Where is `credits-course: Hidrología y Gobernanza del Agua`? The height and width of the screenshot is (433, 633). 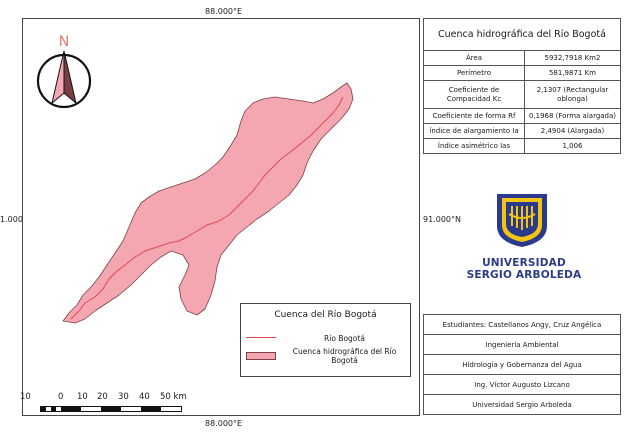 credits-course: Hidrología y Gobernanza del Agua is located at coordinates (522, 364).